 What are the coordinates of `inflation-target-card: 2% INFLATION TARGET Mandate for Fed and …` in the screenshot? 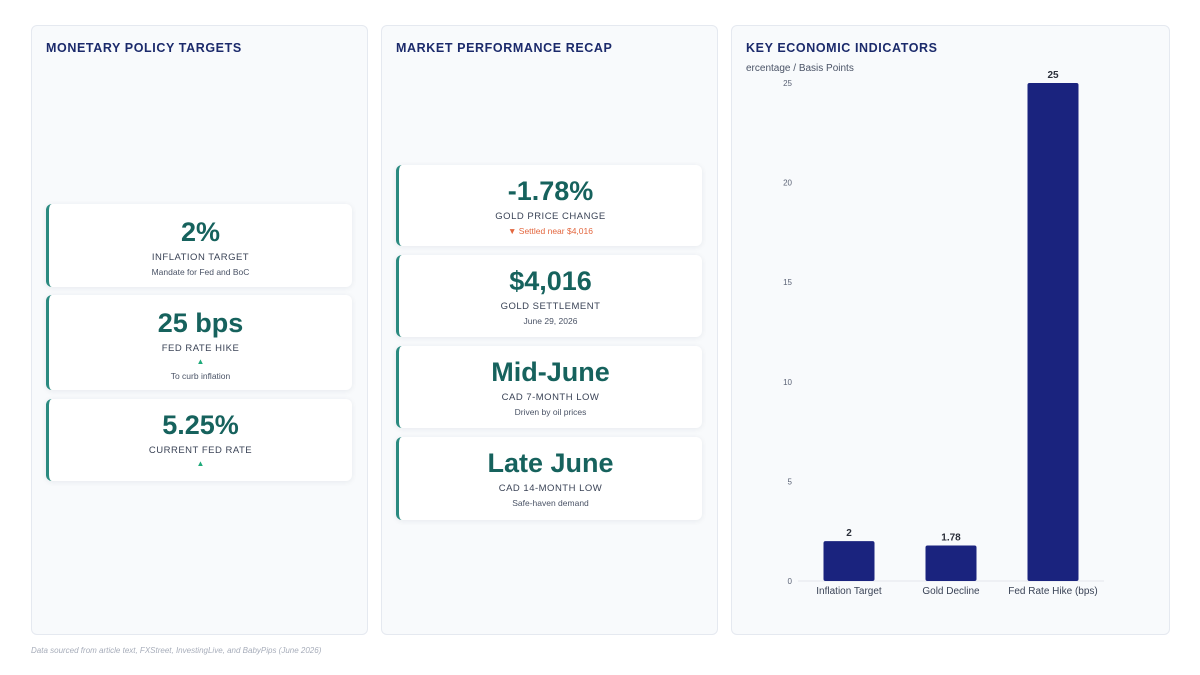 It's located at (199, 245).